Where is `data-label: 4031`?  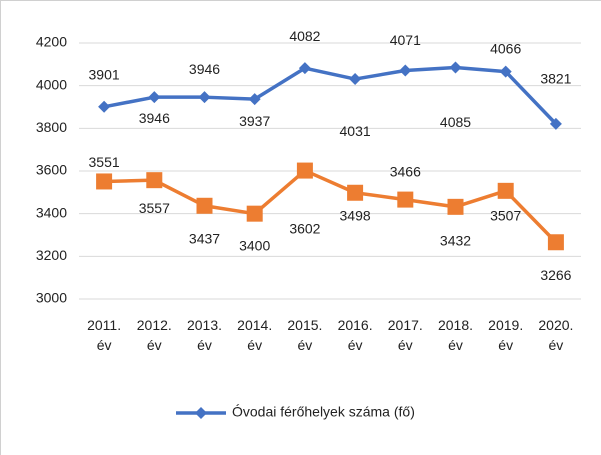
data-label: 4031 is located at coordinates (355, 131).